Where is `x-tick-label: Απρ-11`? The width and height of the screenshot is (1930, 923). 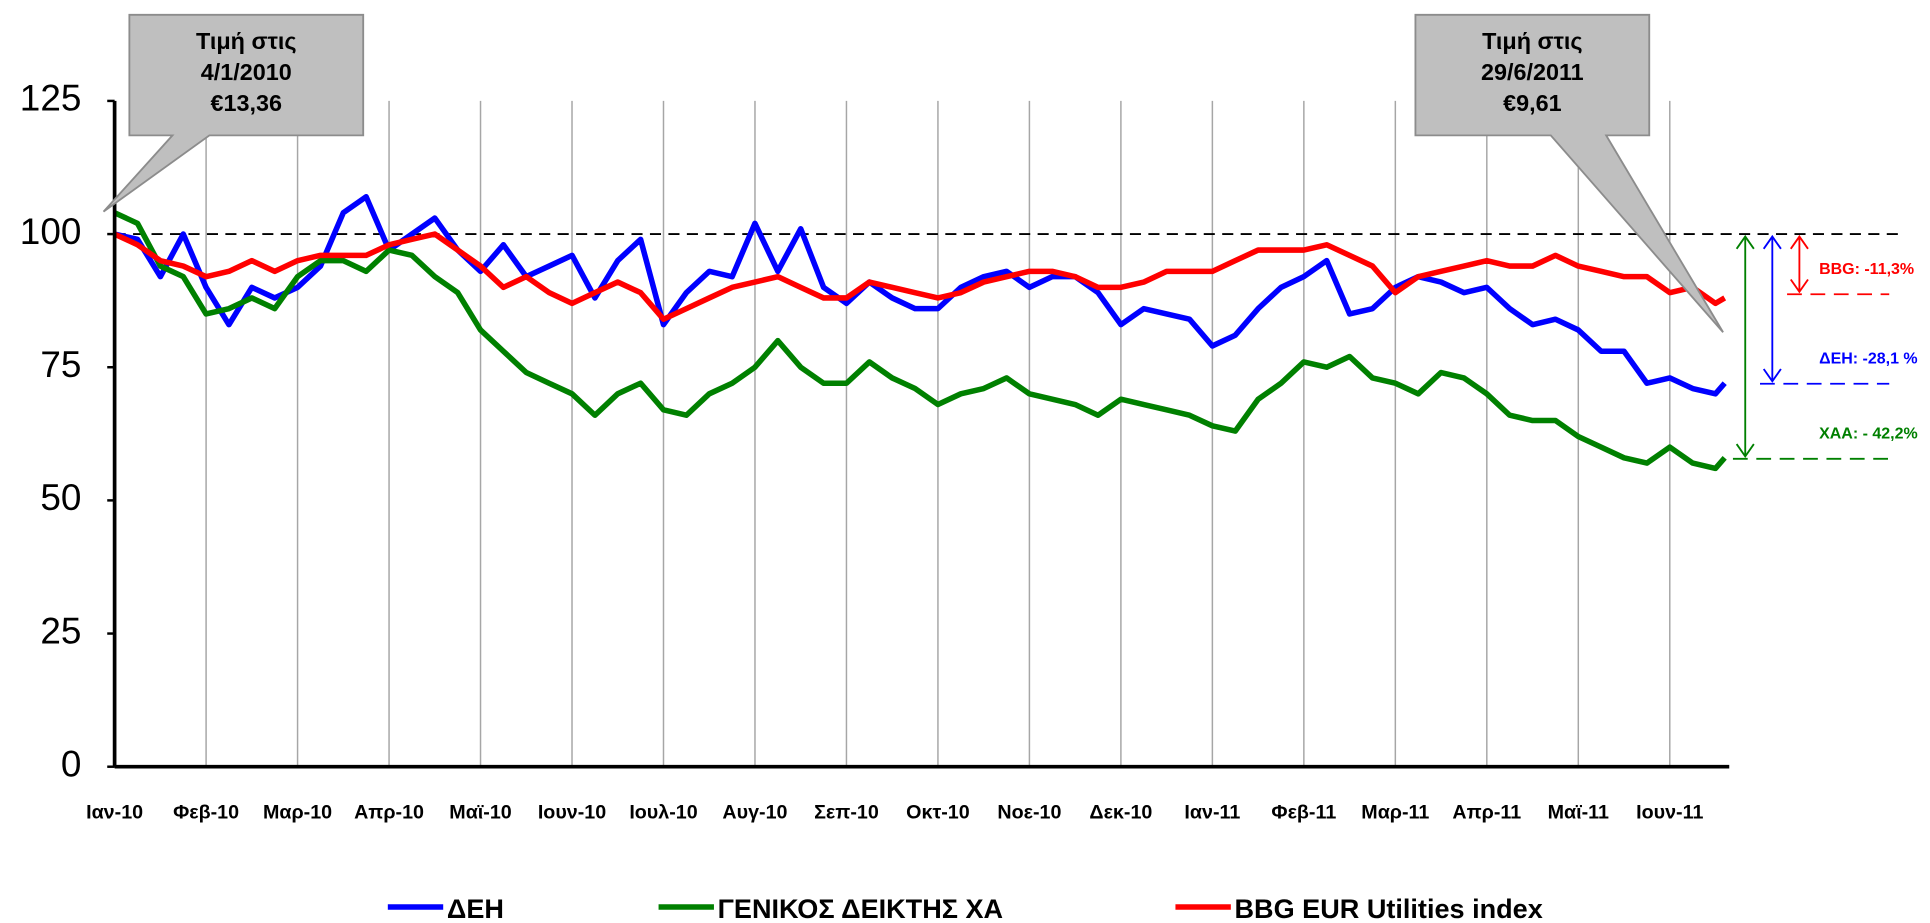 x-tick-label: Απρ-11 is located at coordinates (1486, 813).